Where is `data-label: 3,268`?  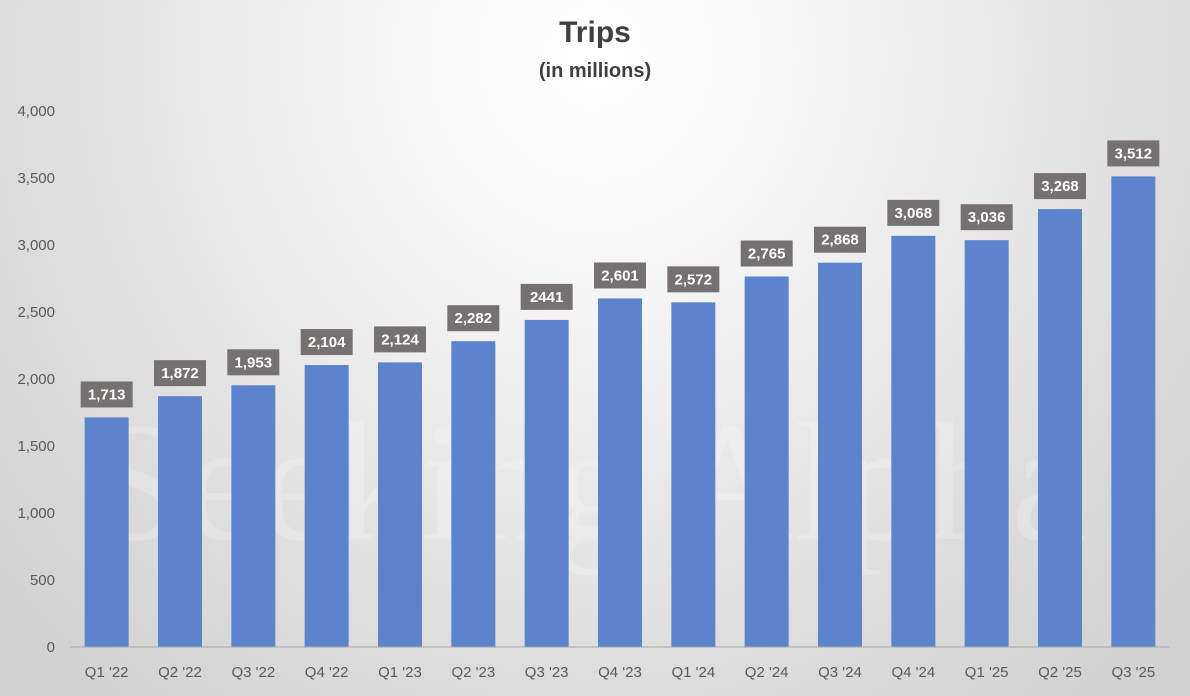
data-label: 3,268 is located at coordinates (1060, 186).